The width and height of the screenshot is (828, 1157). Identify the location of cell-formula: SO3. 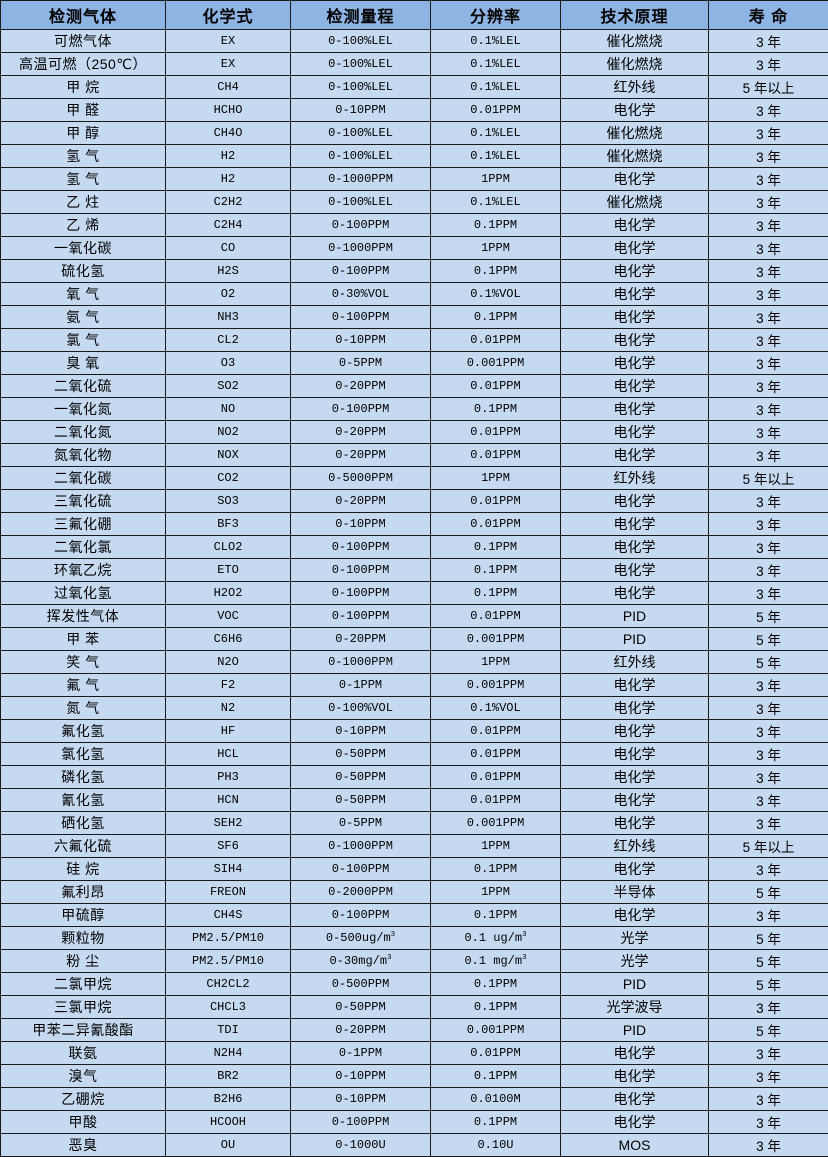
(228, 501).